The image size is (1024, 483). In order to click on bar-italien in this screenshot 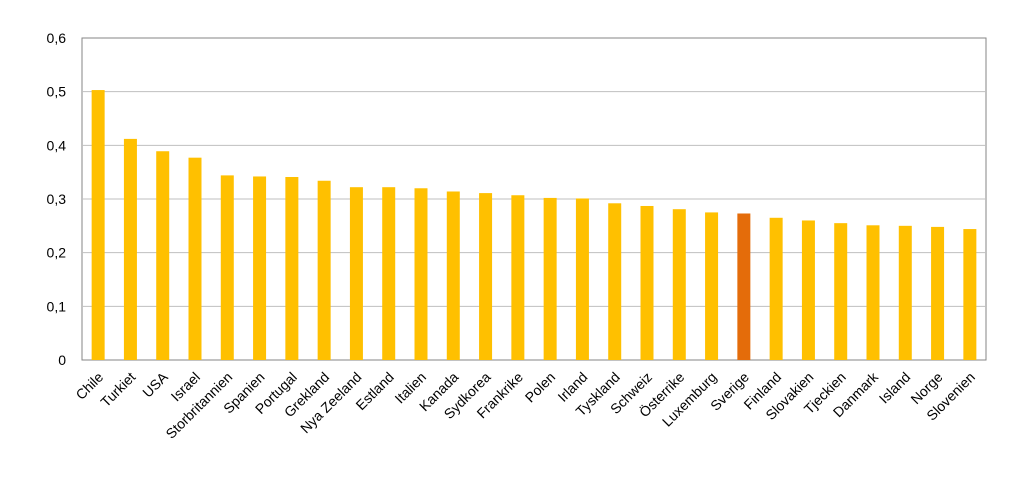, I will do `click(421, 274)`.